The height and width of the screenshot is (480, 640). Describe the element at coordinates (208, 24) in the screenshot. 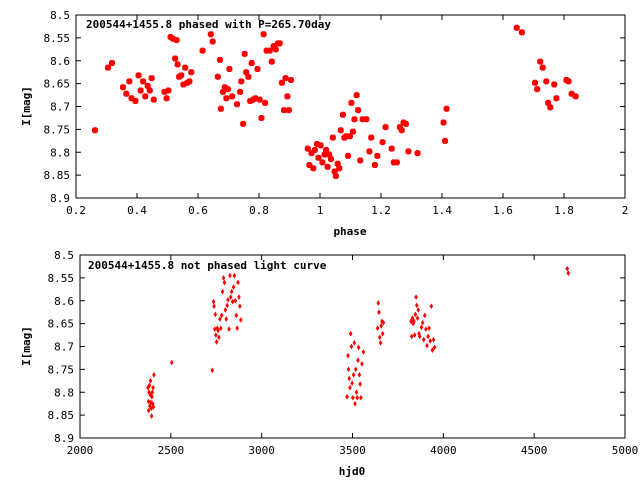

I see `chart-title: 200544+1455.8 phased with P=265.70day` at that location.